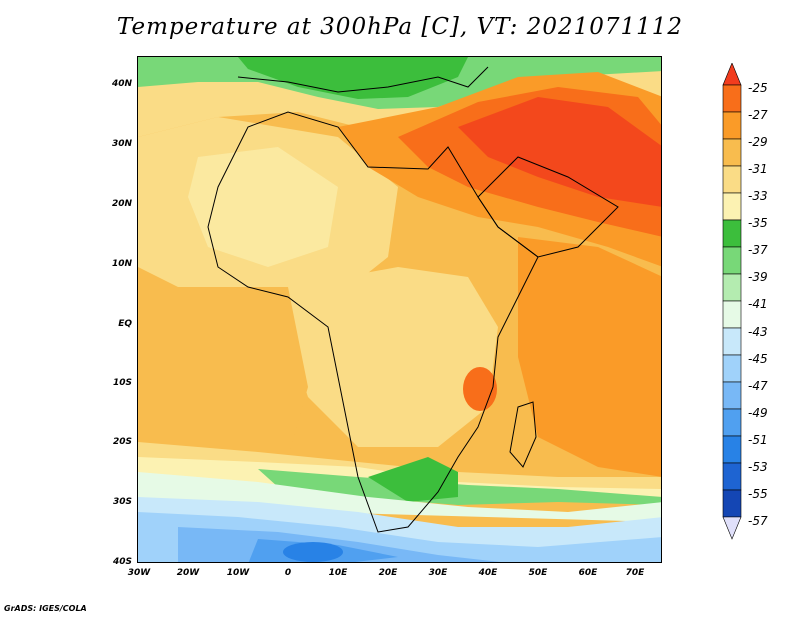 This screenshot has height=618, width=800. Describe the element at coordinates (758, 386) in the screenshot. I see `colorbar-label: -47` at that location.